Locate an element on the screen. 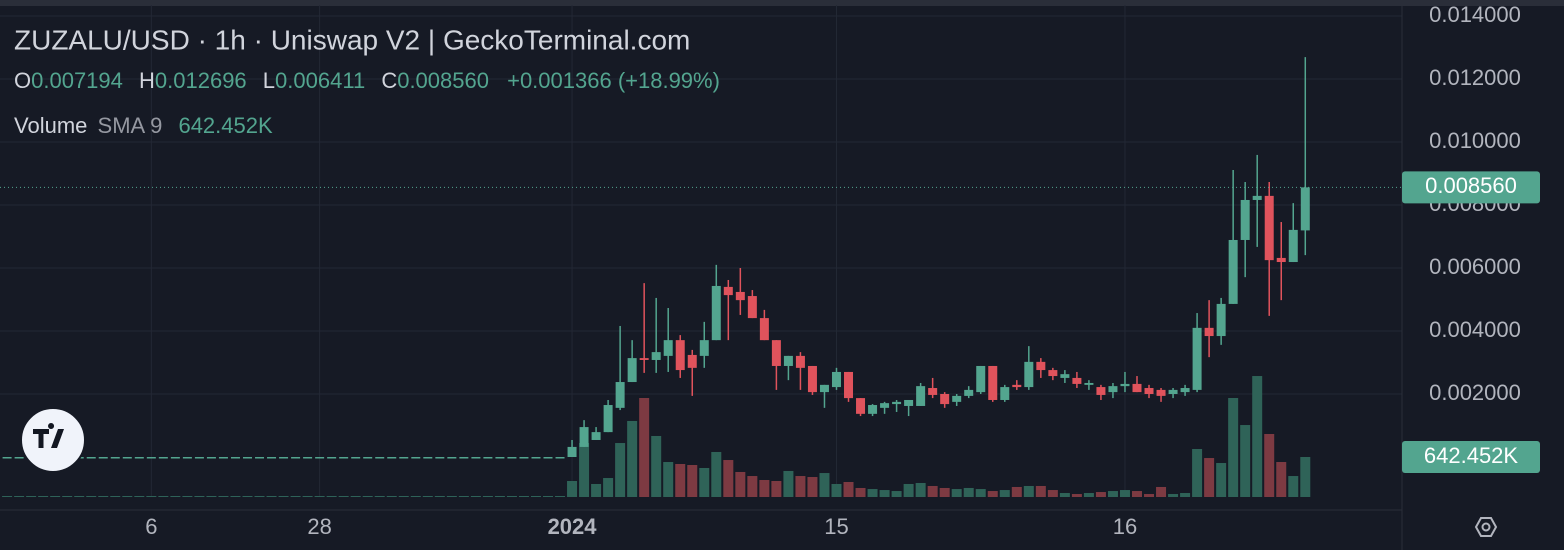 The height and width of the screenshot is (550, 1564). ohlc-value: 0.008560 is located at coordinates (443, 80).